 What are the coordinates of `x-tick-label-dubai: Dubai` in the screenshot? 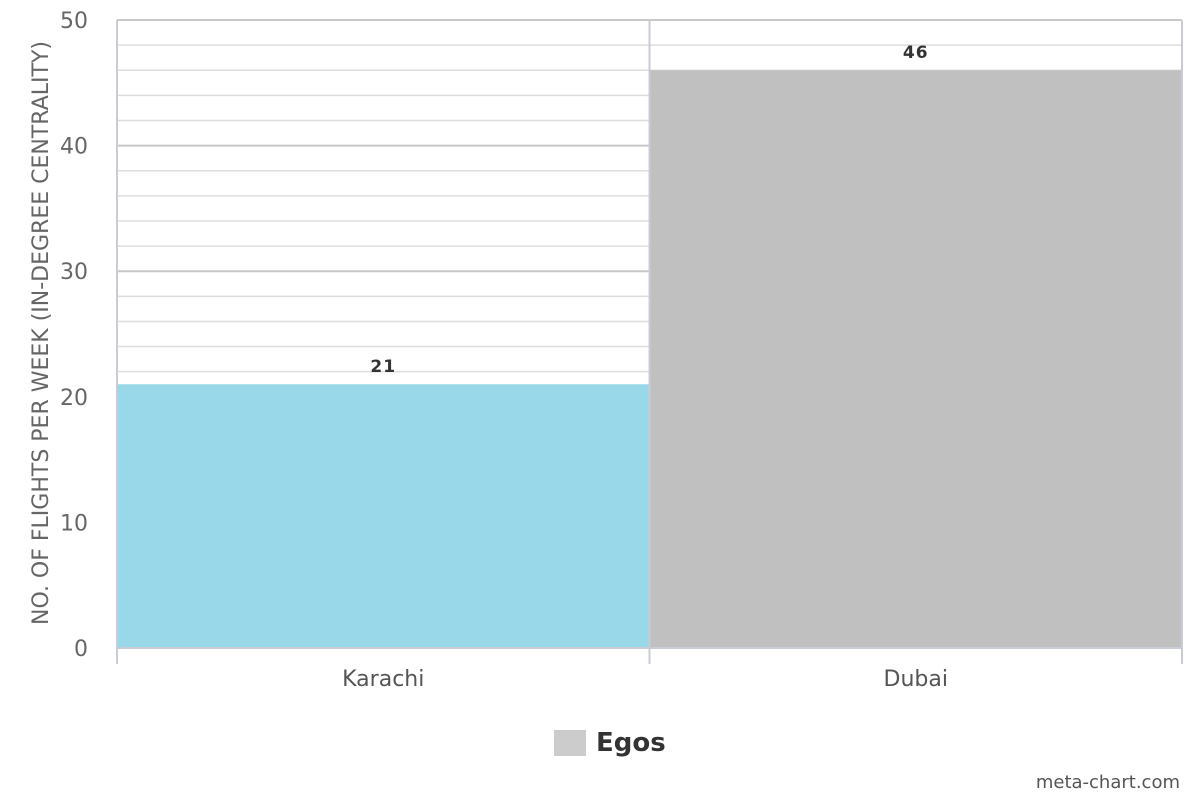 It's located at (916, 679).